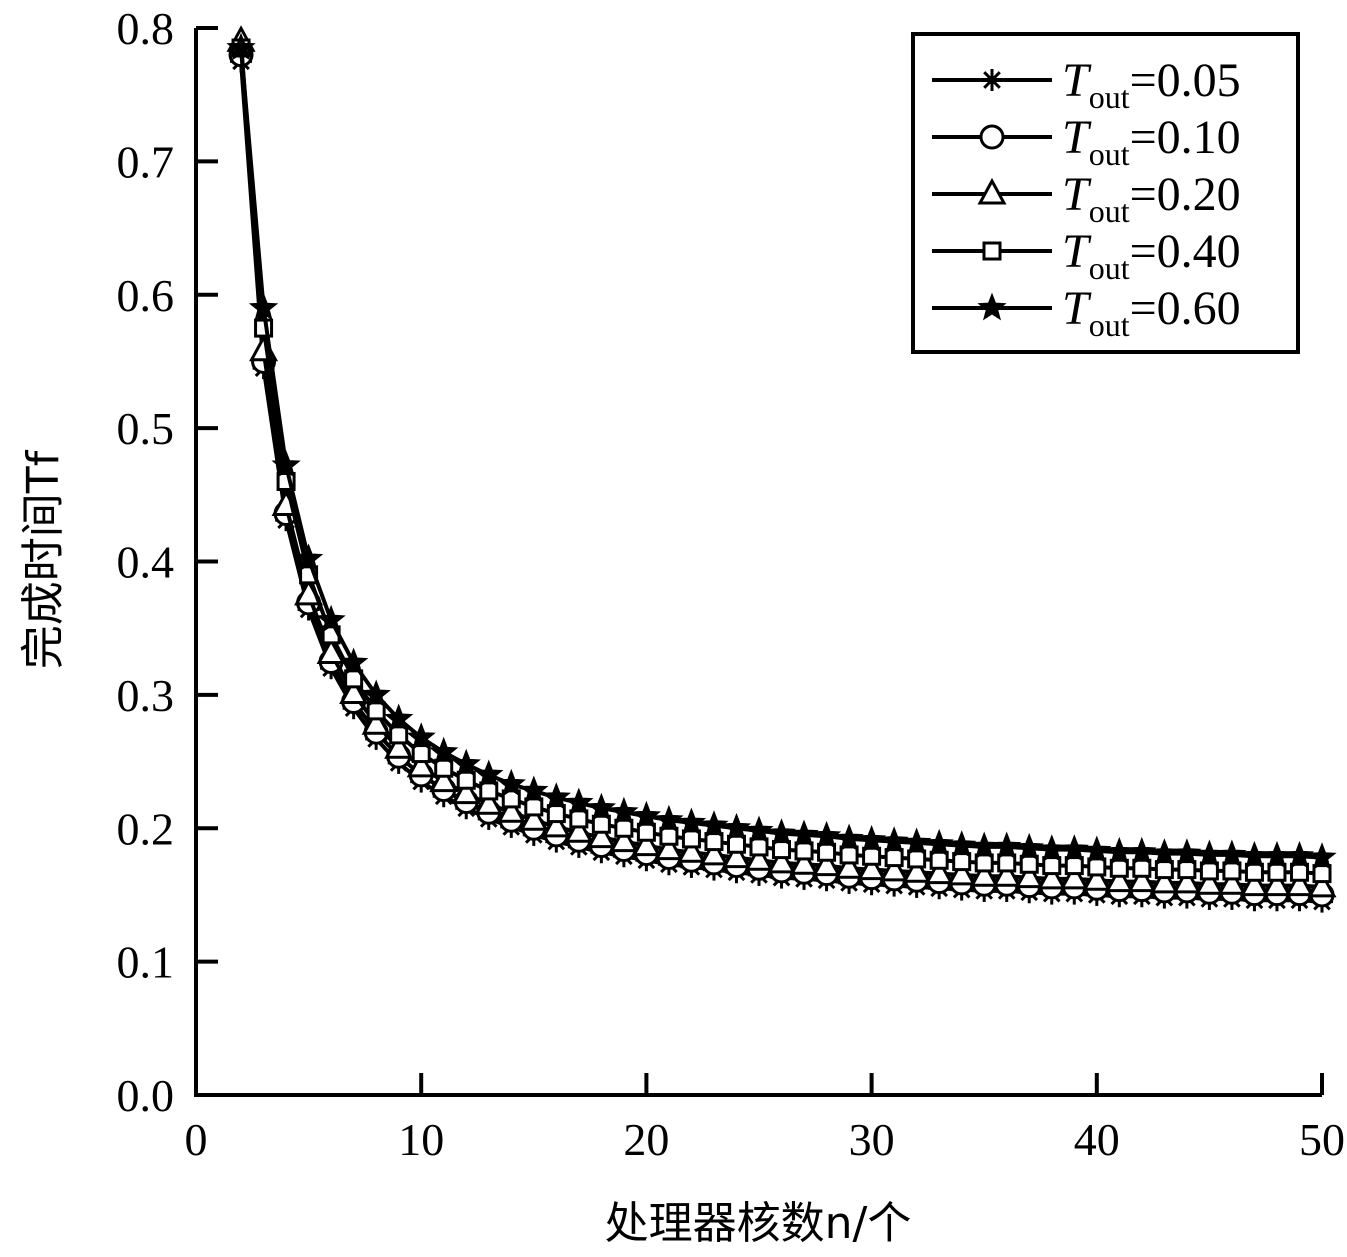 Image resolution: width=1347 pixels, height=1257 pixels. Describe the element at coordinates (1322, 1139) in the screenshot. I see `x-tick-label: 50` at that location.